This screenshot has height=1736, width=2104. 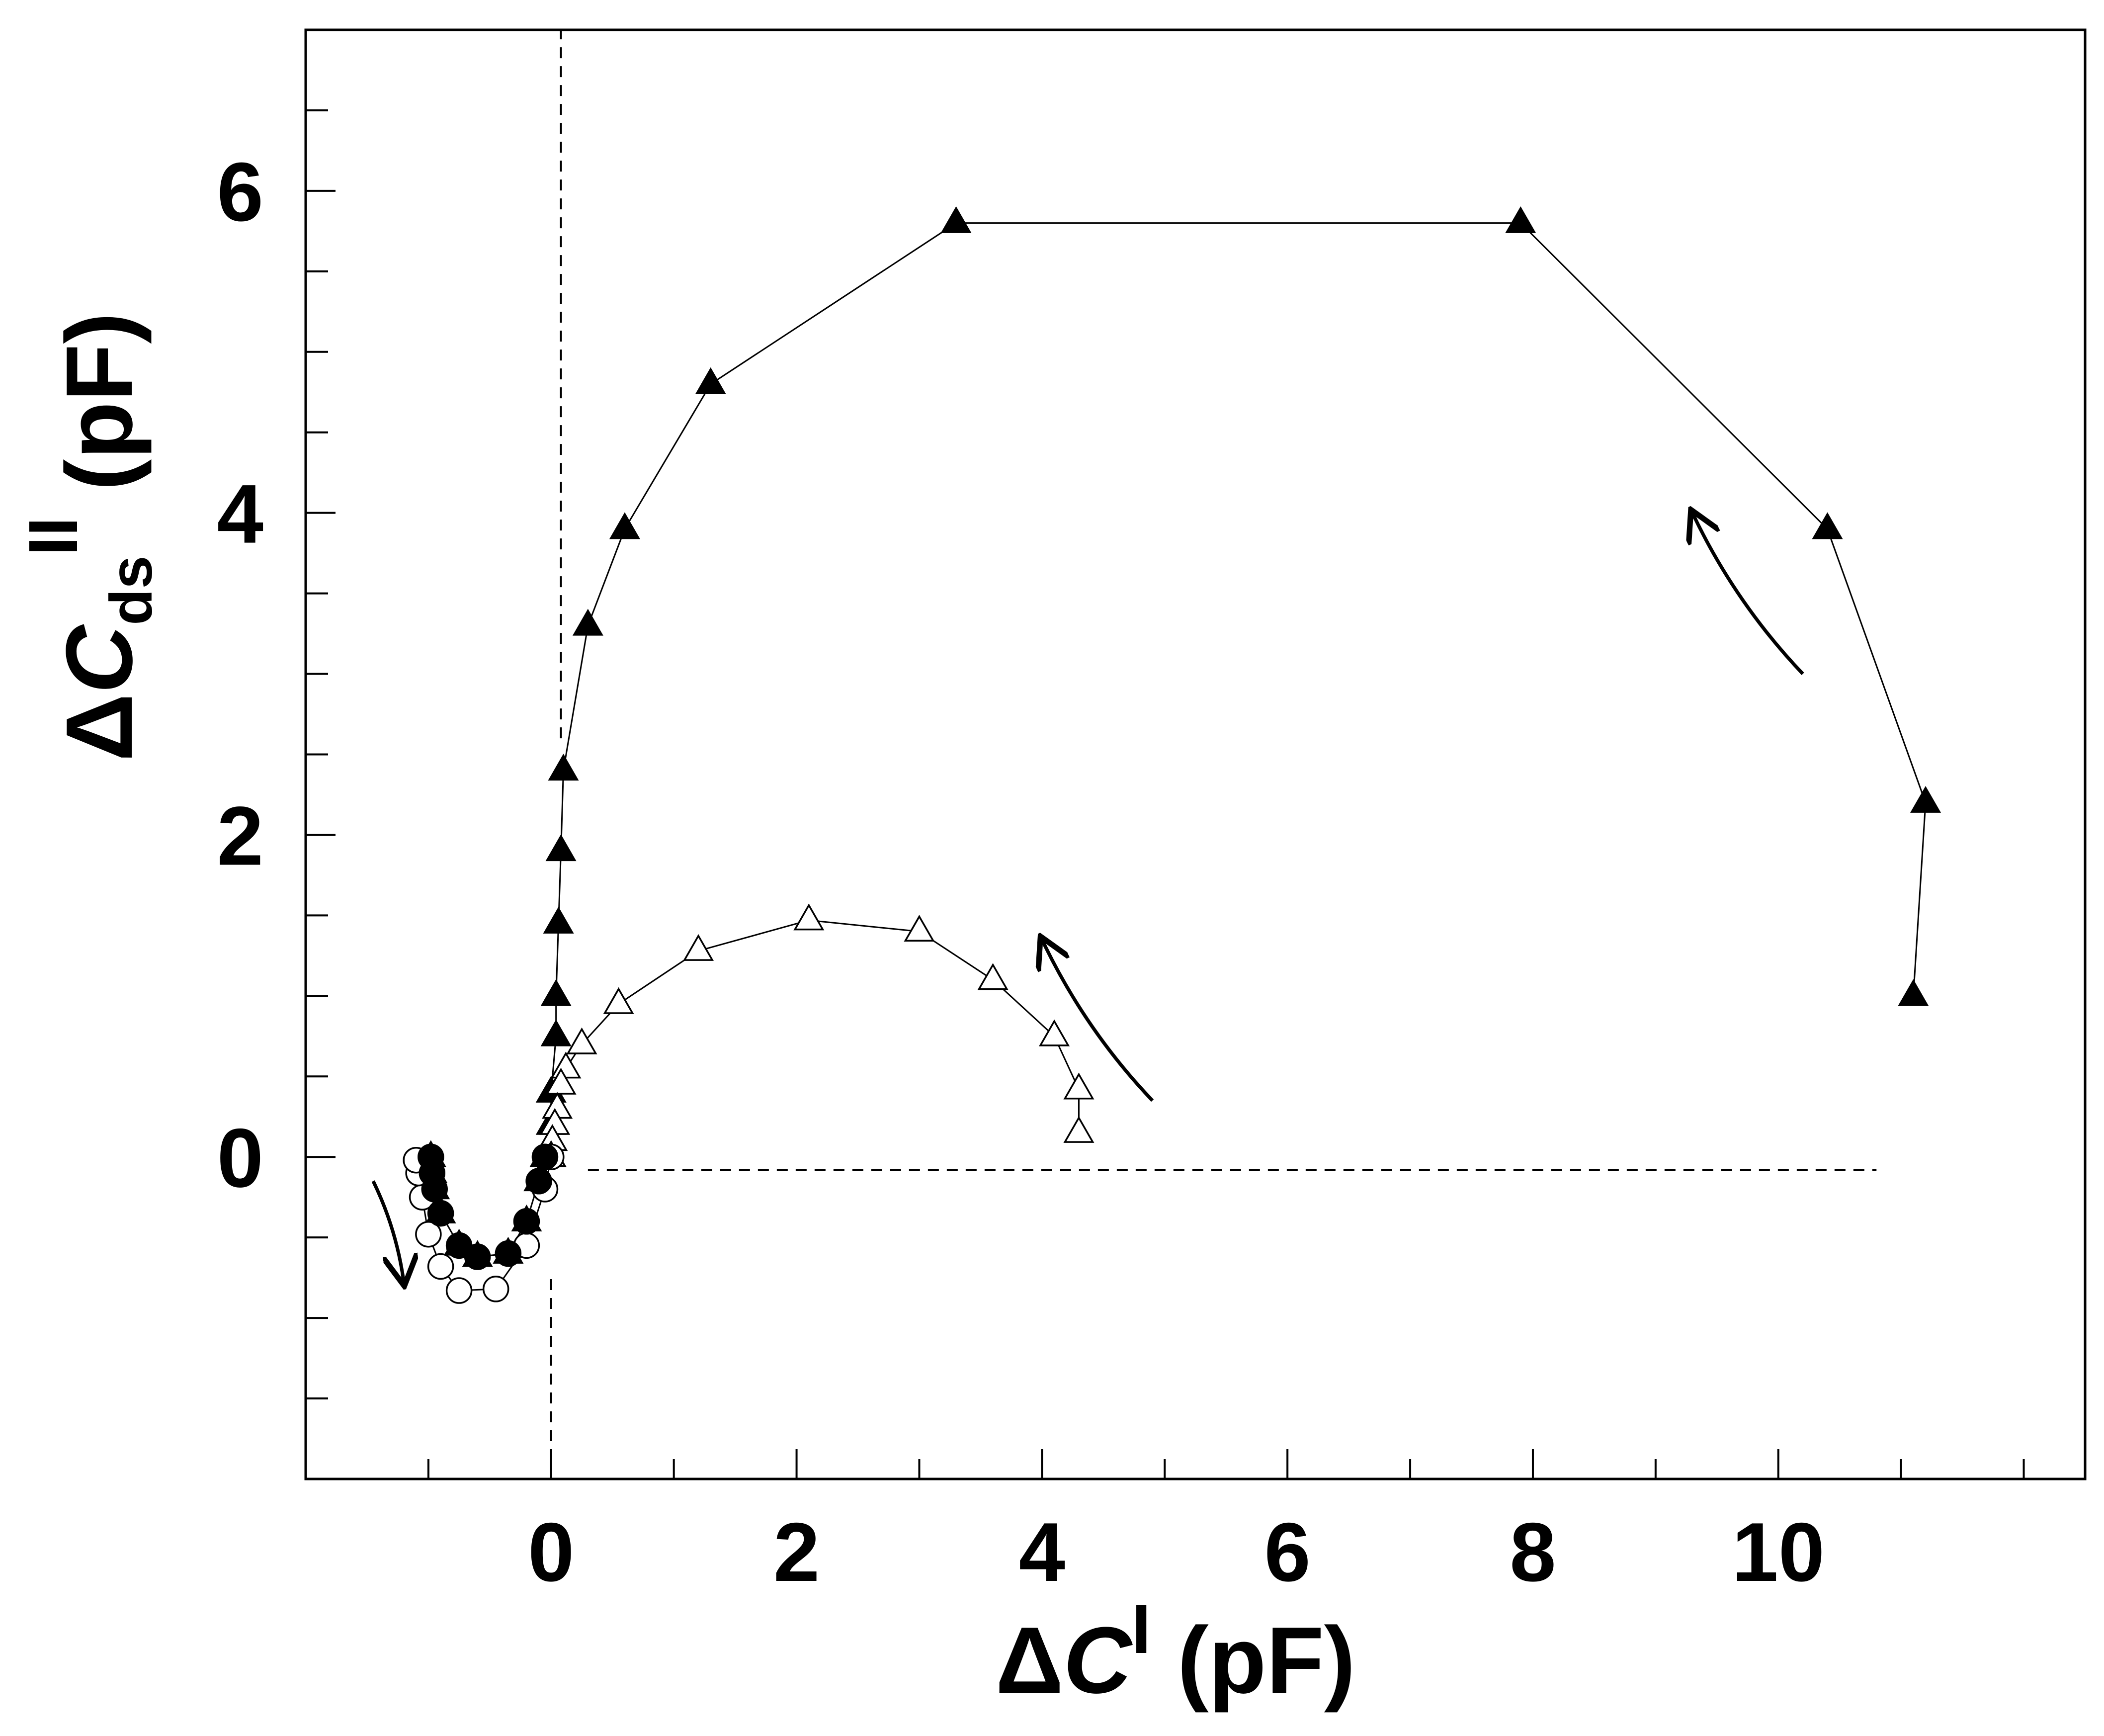 I want to click on x-tick-label: 8, so click(x=1533, y=1552).